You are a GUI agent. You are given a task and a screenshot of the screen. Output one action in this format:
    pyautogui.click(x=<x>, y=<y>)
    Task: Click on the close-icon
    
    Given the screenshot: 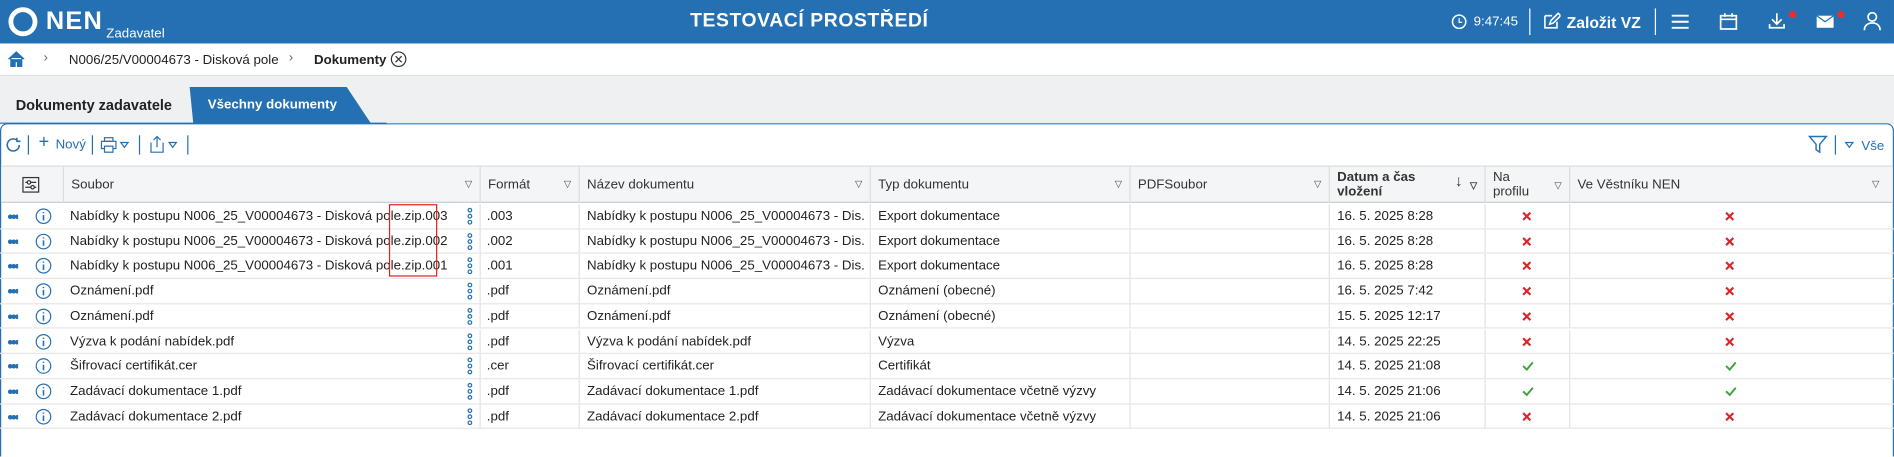 What is the action you would take?
    pyautogui.click(x=398, y=59)
    